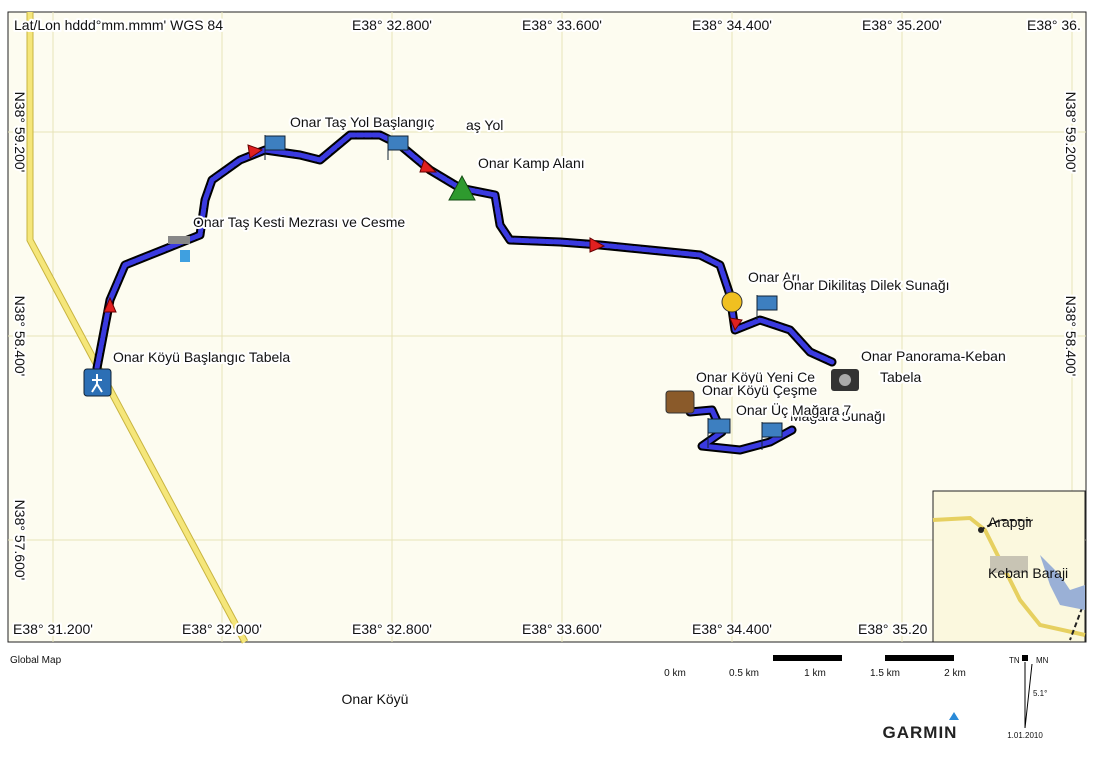 The width and height of the screenshot is (1096, 773). I want to click on logo-mark, so click(954, 716).